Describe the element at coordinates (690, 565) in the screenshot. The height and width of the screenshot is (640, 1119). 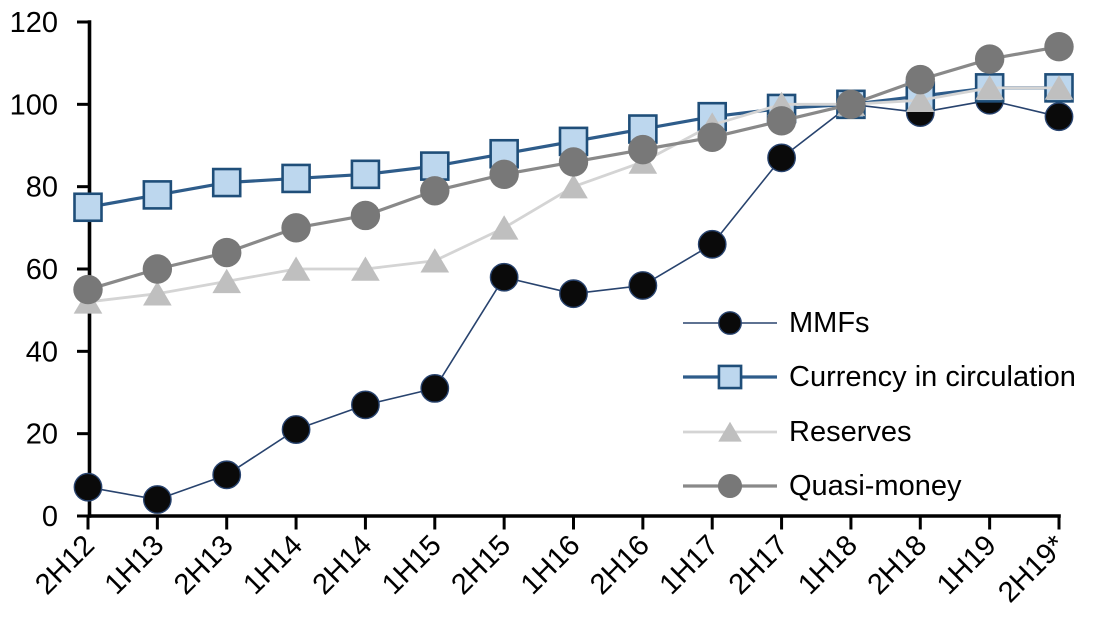
I see `x-axis-tick-label: 1H17` at that location.